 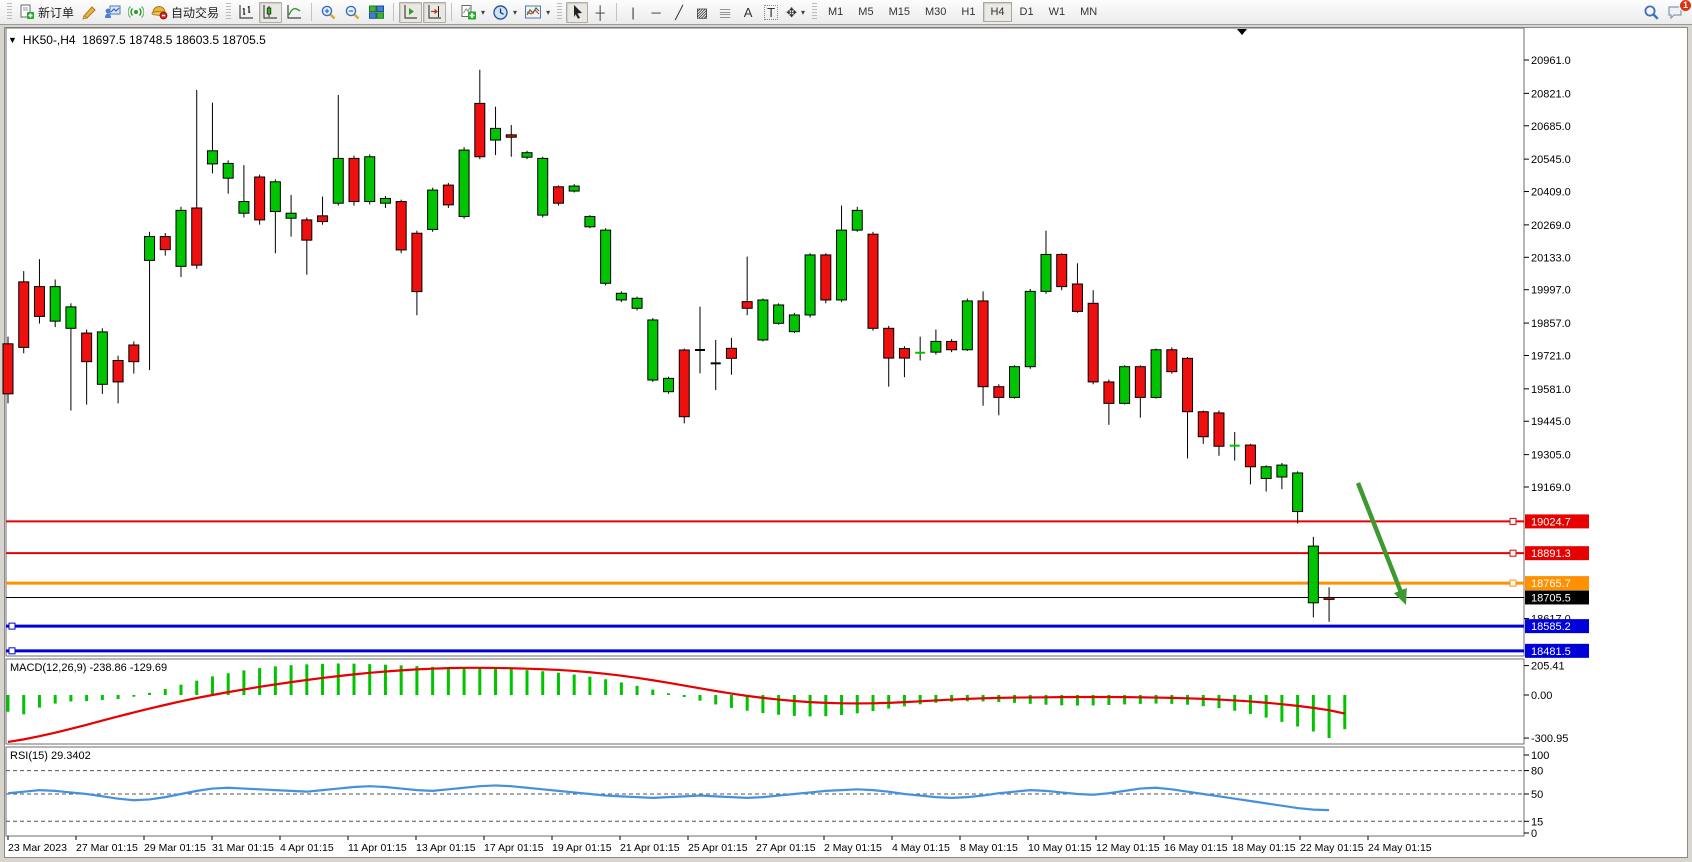 What do you see at coordinates (600, 12) in the screenshot?
I see `crosshair-tool-button: ┼` at bounding box center [600, 12].